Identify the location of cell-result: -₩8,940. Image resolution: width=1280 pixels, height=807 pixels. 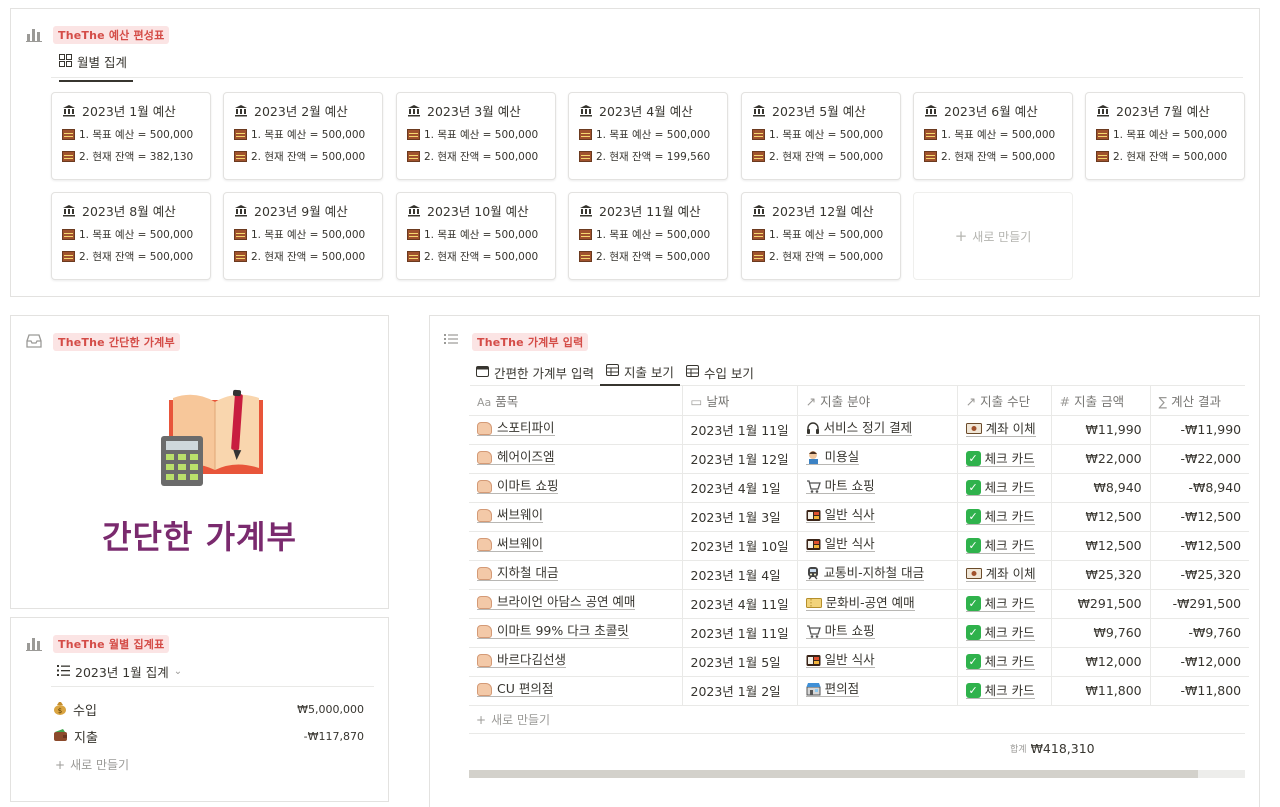
(1200, 488).